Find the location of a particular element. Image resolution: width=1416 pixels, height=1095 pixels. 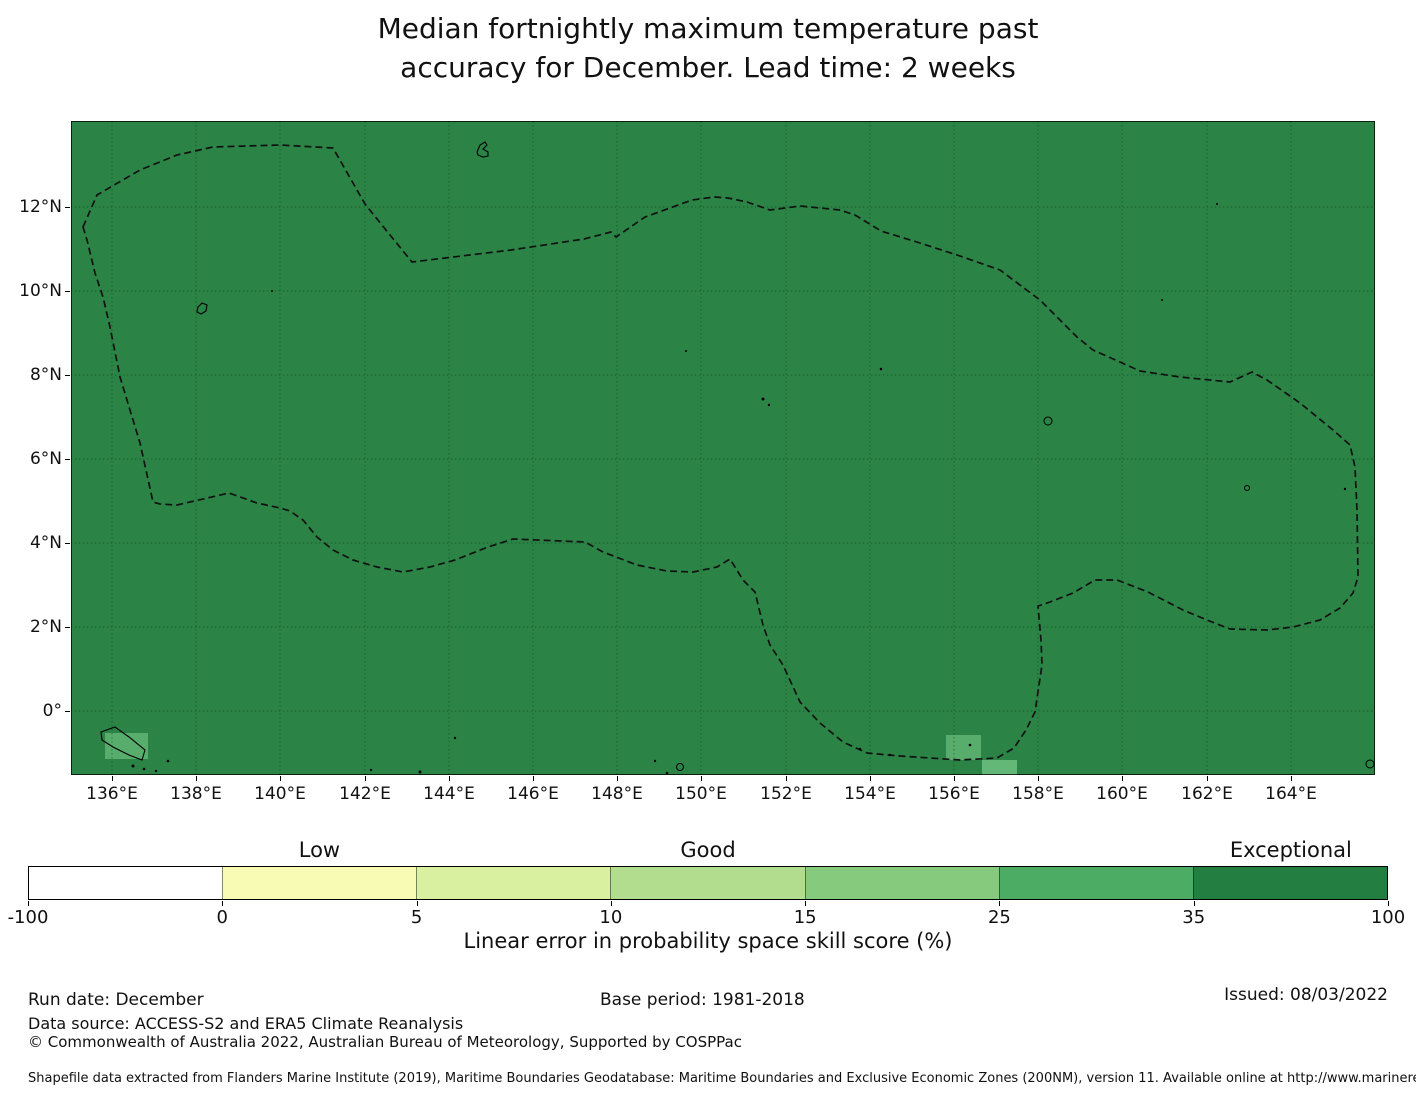

y-axis-tick-label: 10°N is located at coordinates (40, 291).